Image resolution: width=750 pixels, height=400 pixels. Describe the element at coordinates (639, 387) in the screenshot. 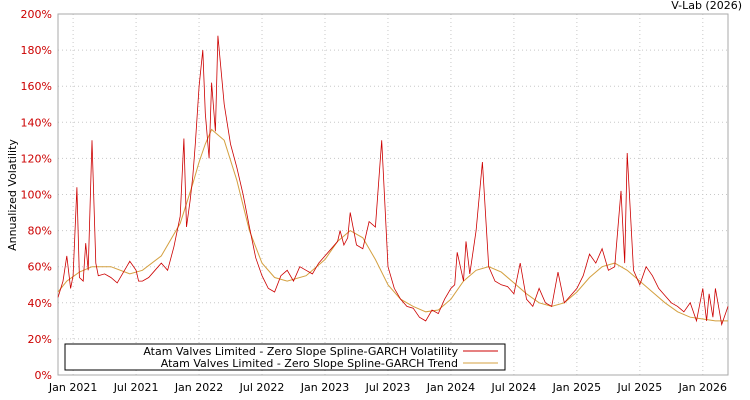

I see `x-tick-label: Jul 2025` at that location.